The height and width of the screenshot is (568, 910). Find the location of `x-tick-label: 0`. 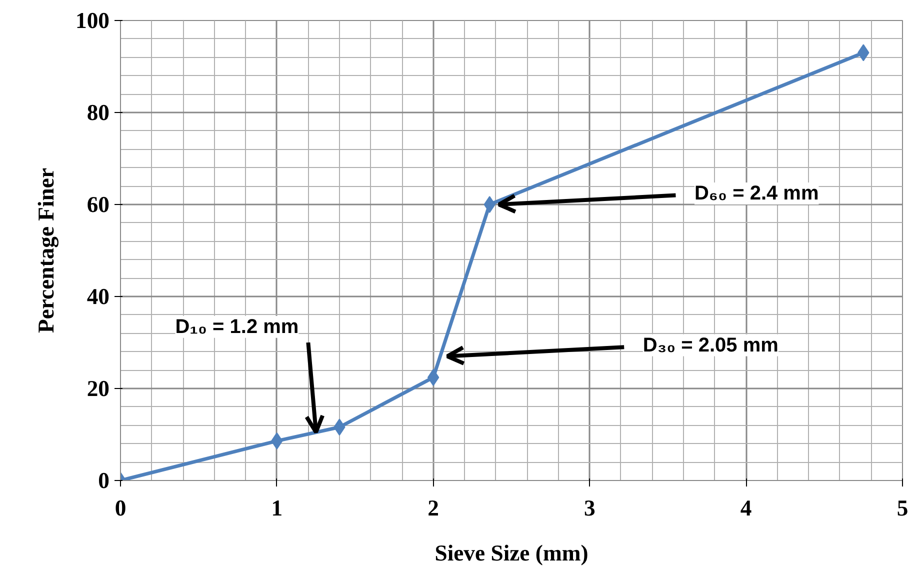

x-tick-label: 0 is located at coordinates (120, 508).